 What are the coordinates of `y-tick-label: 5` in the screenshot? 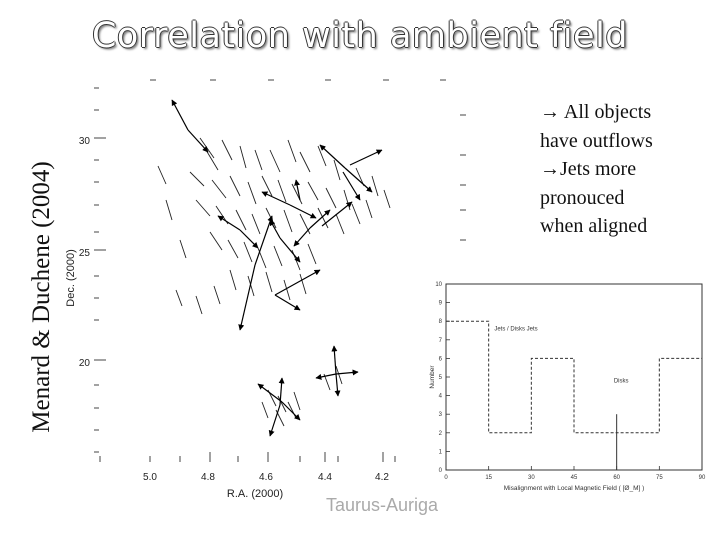 It's located at (441, 378).